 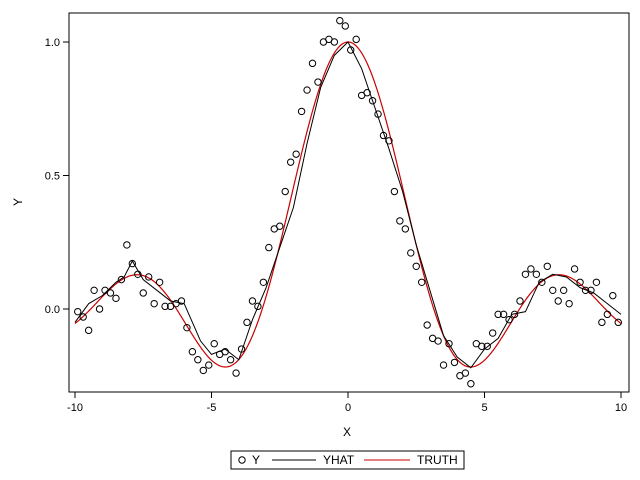 What do you see at coordinates (52, 310) in the screenshot?
I see `y-tick-label: 0.0` at bounding box center [52, 310].